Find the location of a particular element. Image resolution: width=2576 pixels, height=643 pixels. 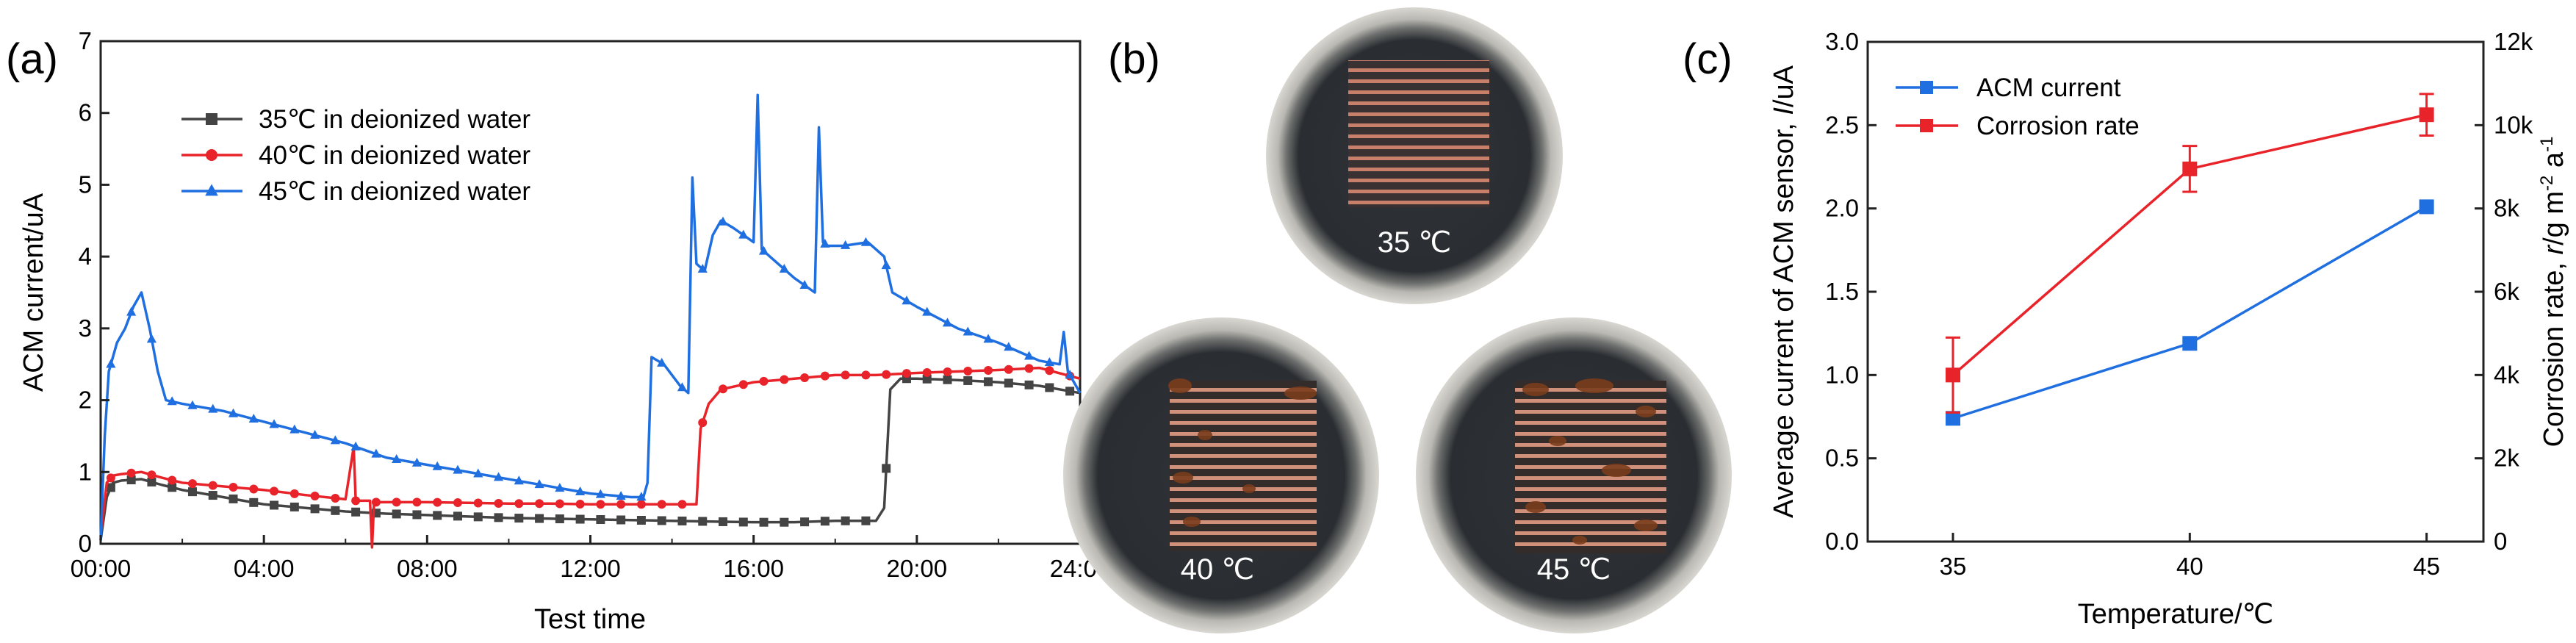

chart-c-xtick-label: 35 is located at coordinates (1953, 566).